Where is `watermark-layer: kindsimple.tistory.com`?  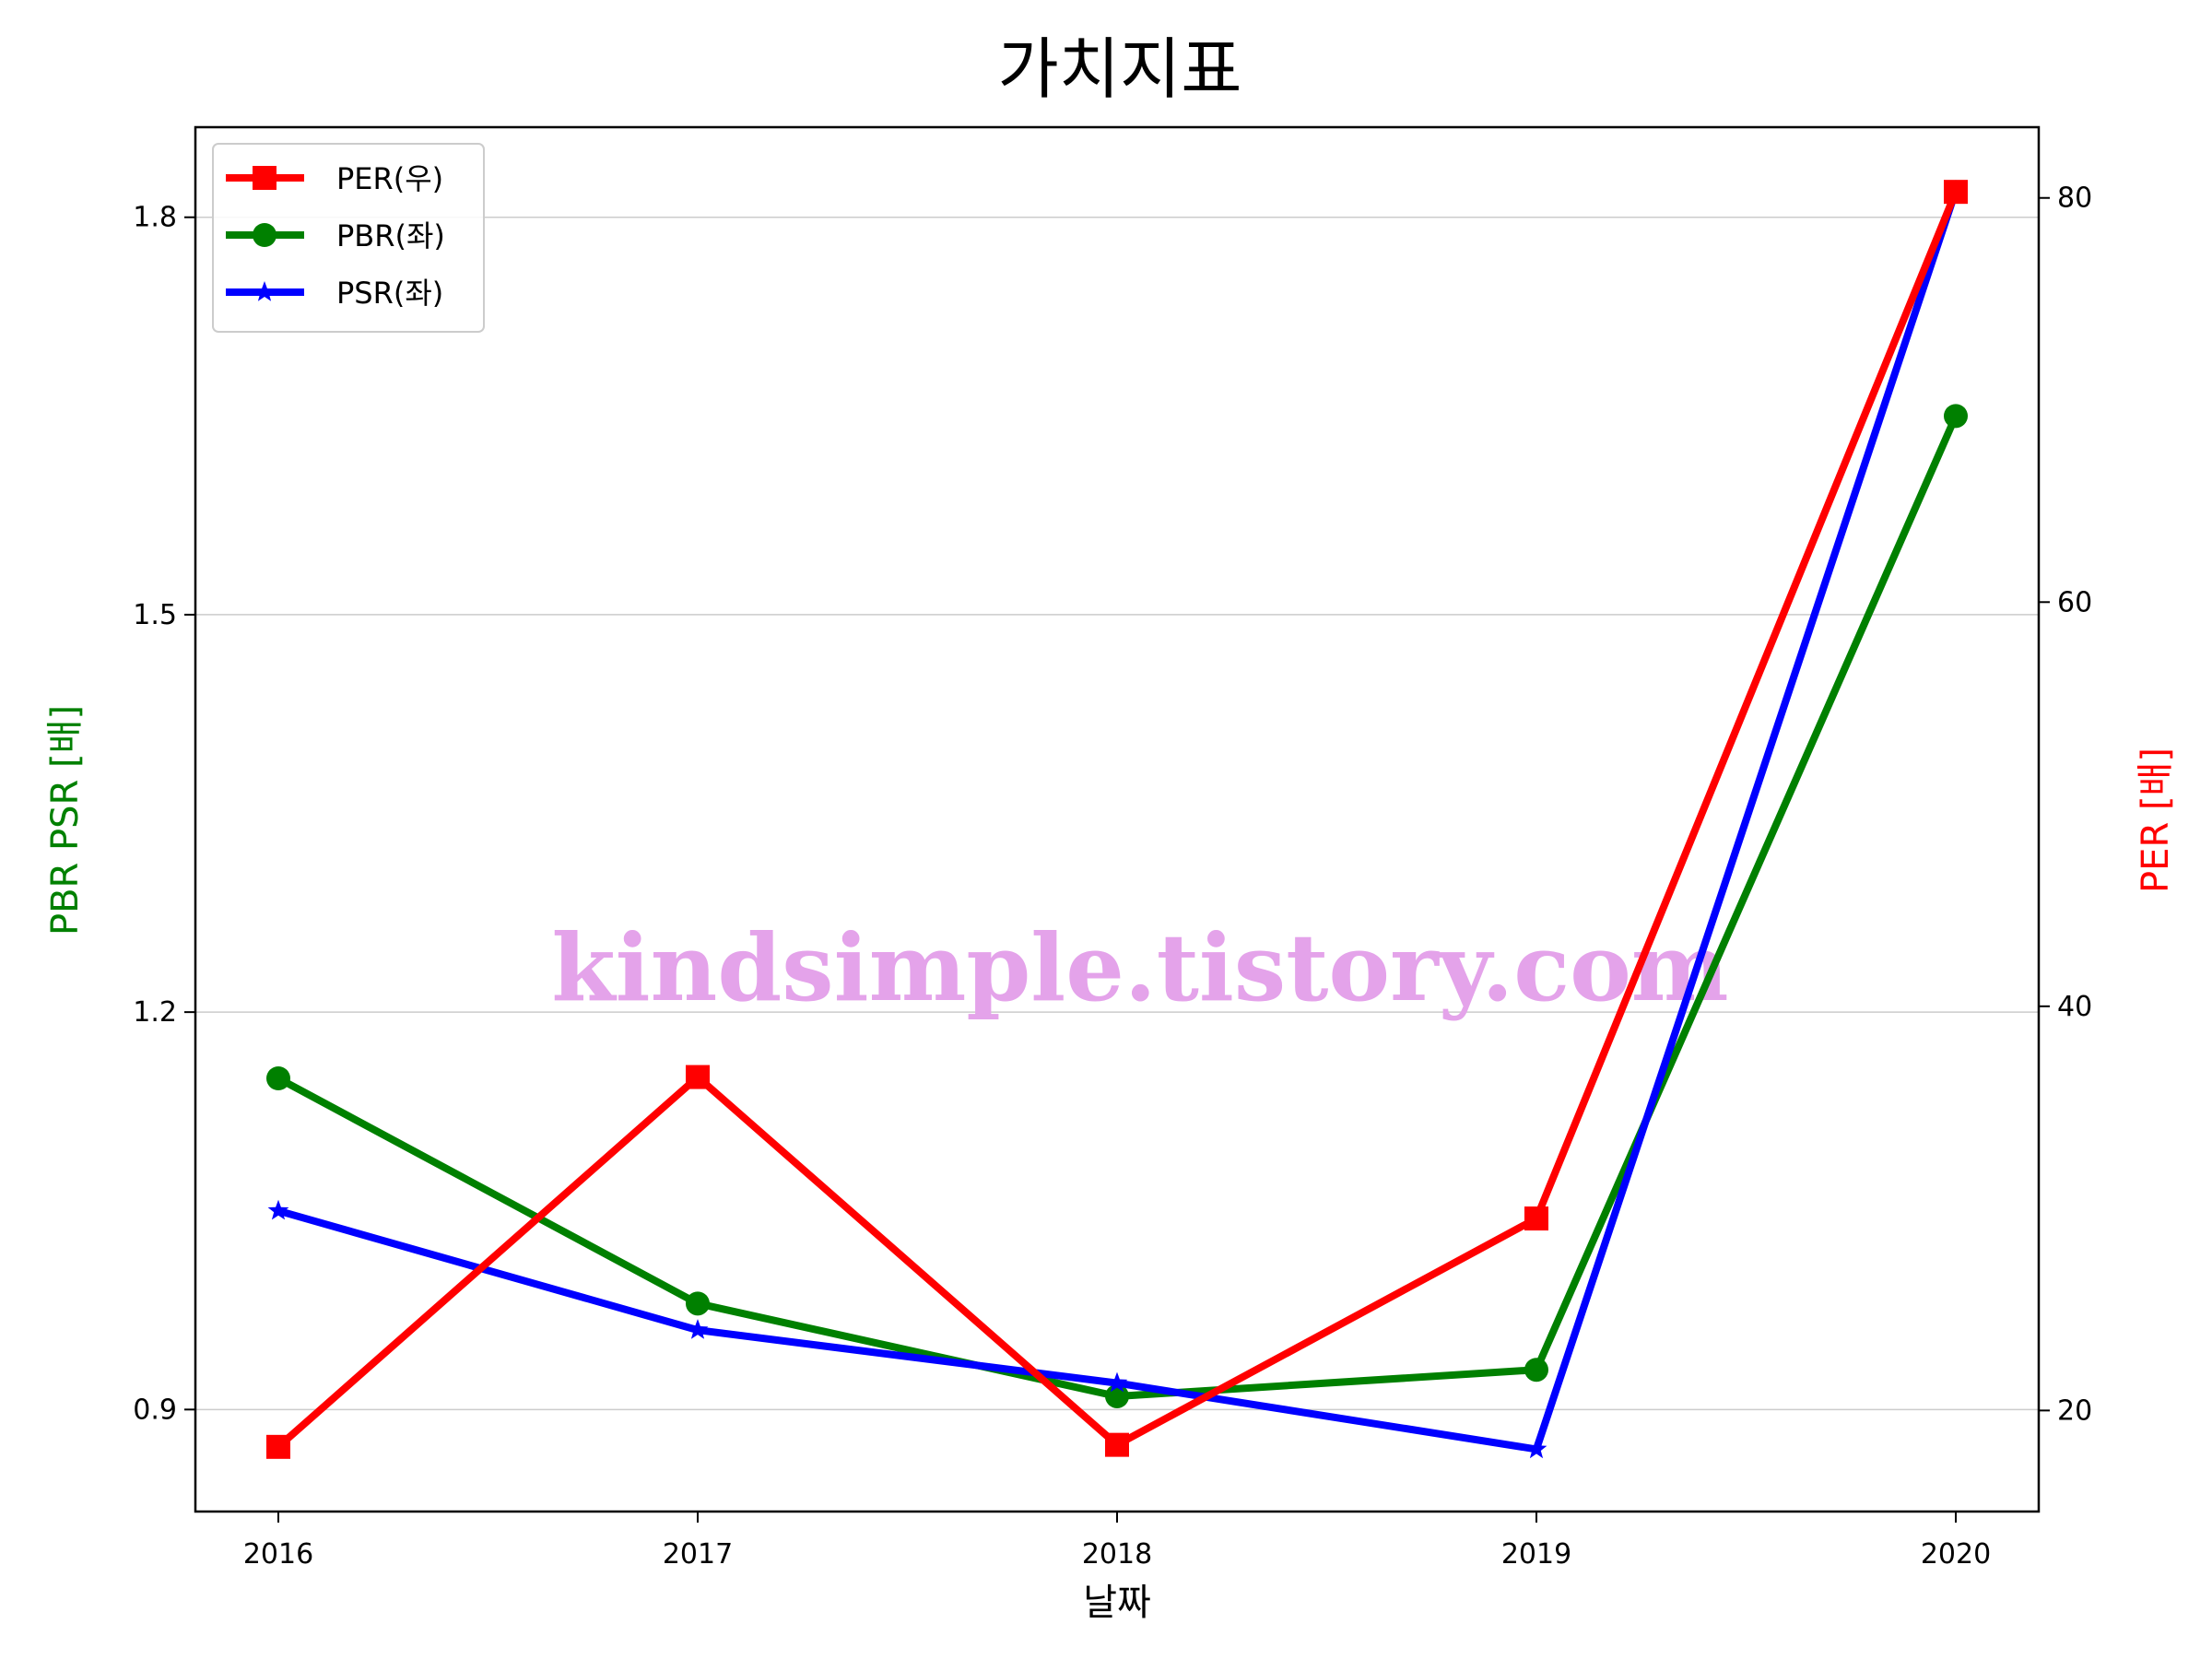 watermark-layer: kindsimple.tistory.com is located at coordinates (1139, 967).